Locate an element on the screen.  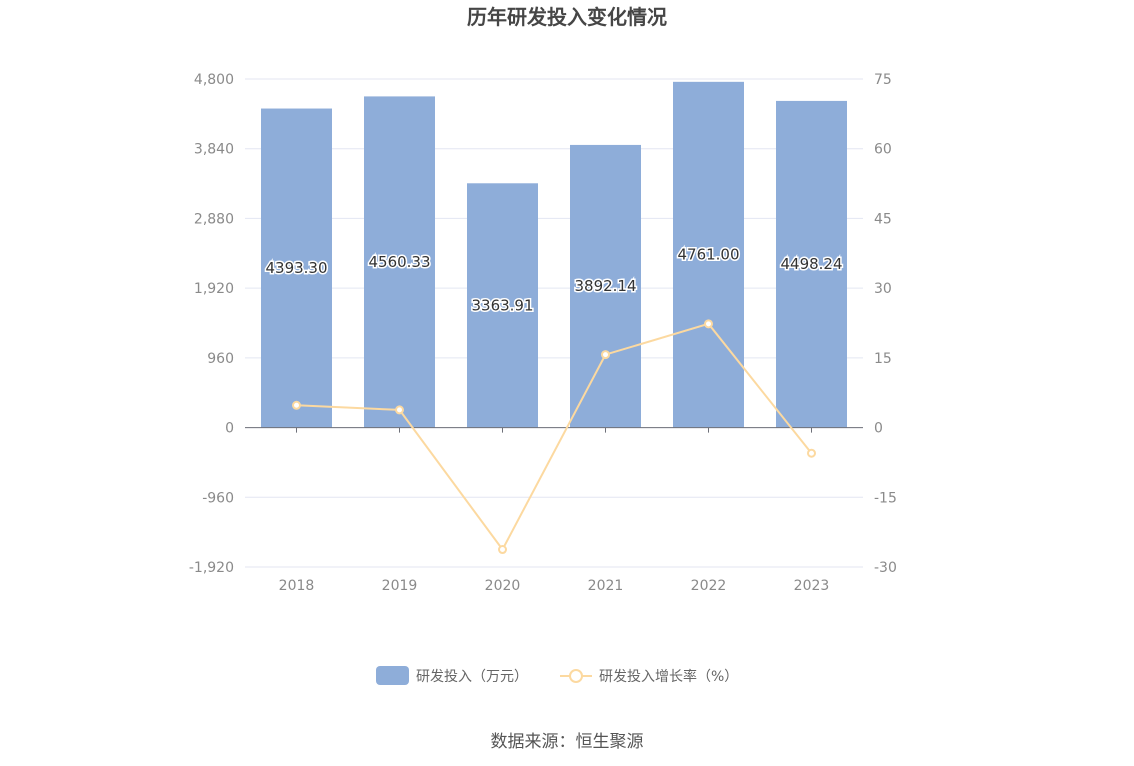
chart-title: 历年研发投入变化情况 is located at coordinates (567, 17).